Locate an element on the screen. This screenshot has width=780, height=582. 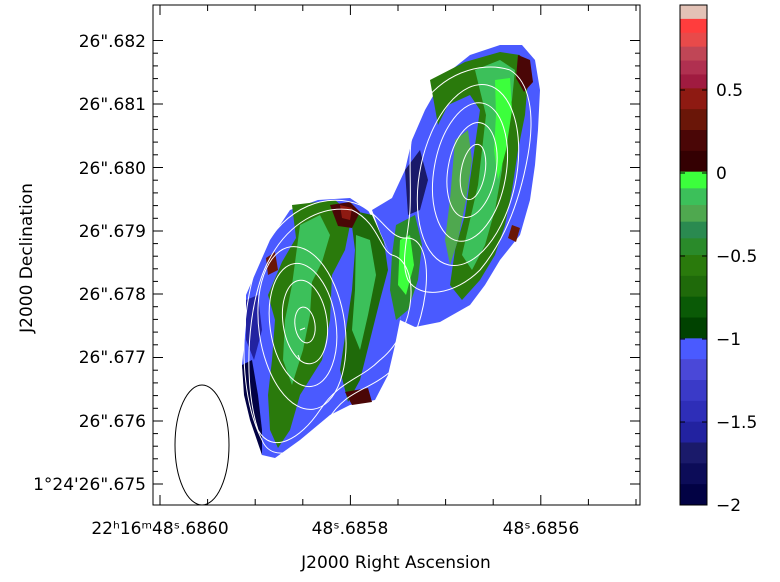
colorbar-tick-label: −1.5 is located at coordinates (736, 423).